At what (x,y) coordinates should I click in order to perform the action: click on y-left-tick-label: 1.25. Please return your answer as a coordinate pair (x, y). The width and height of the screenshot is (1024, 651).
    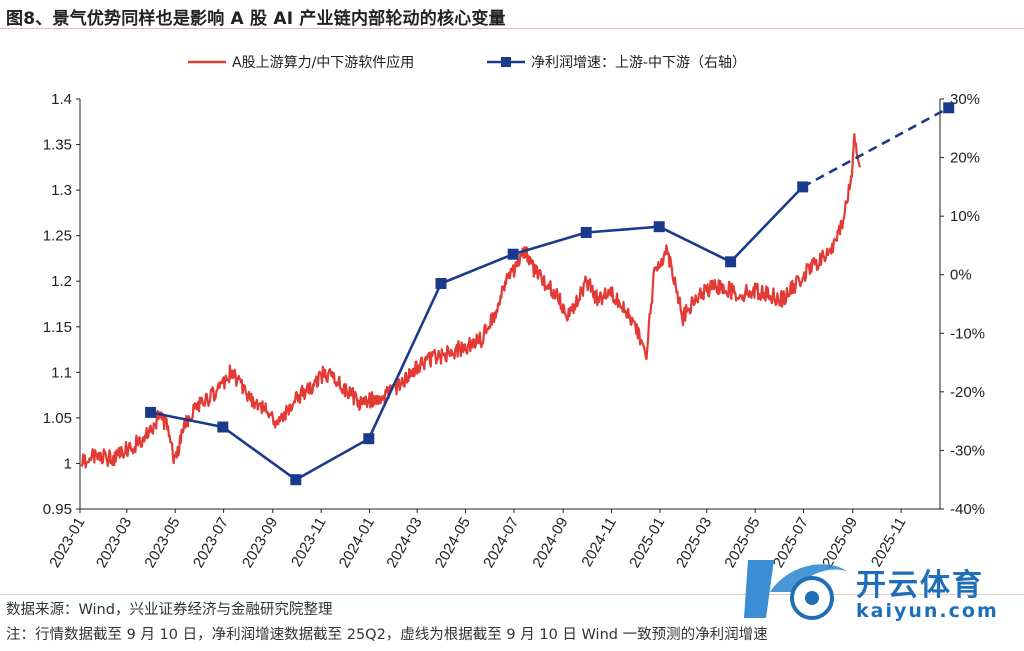
    Looking at the image, I should click on (57, 236).